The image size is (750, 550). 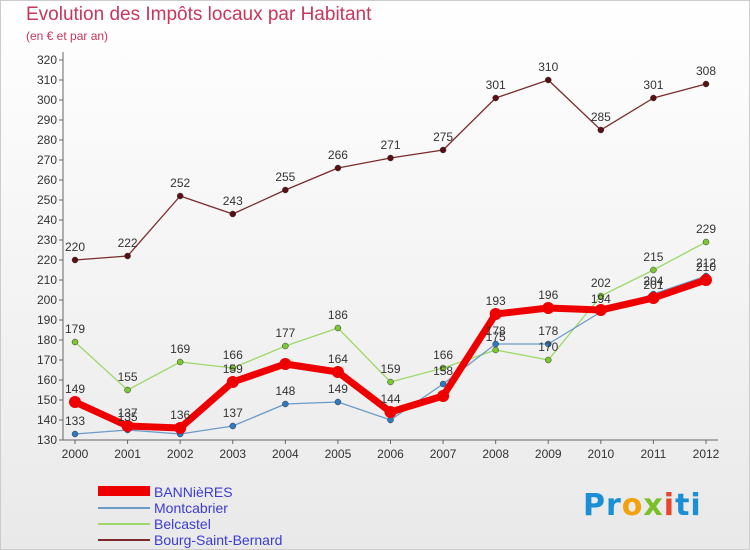 I want to click on x-tick-label: 2008, so click(x=495, y=454).